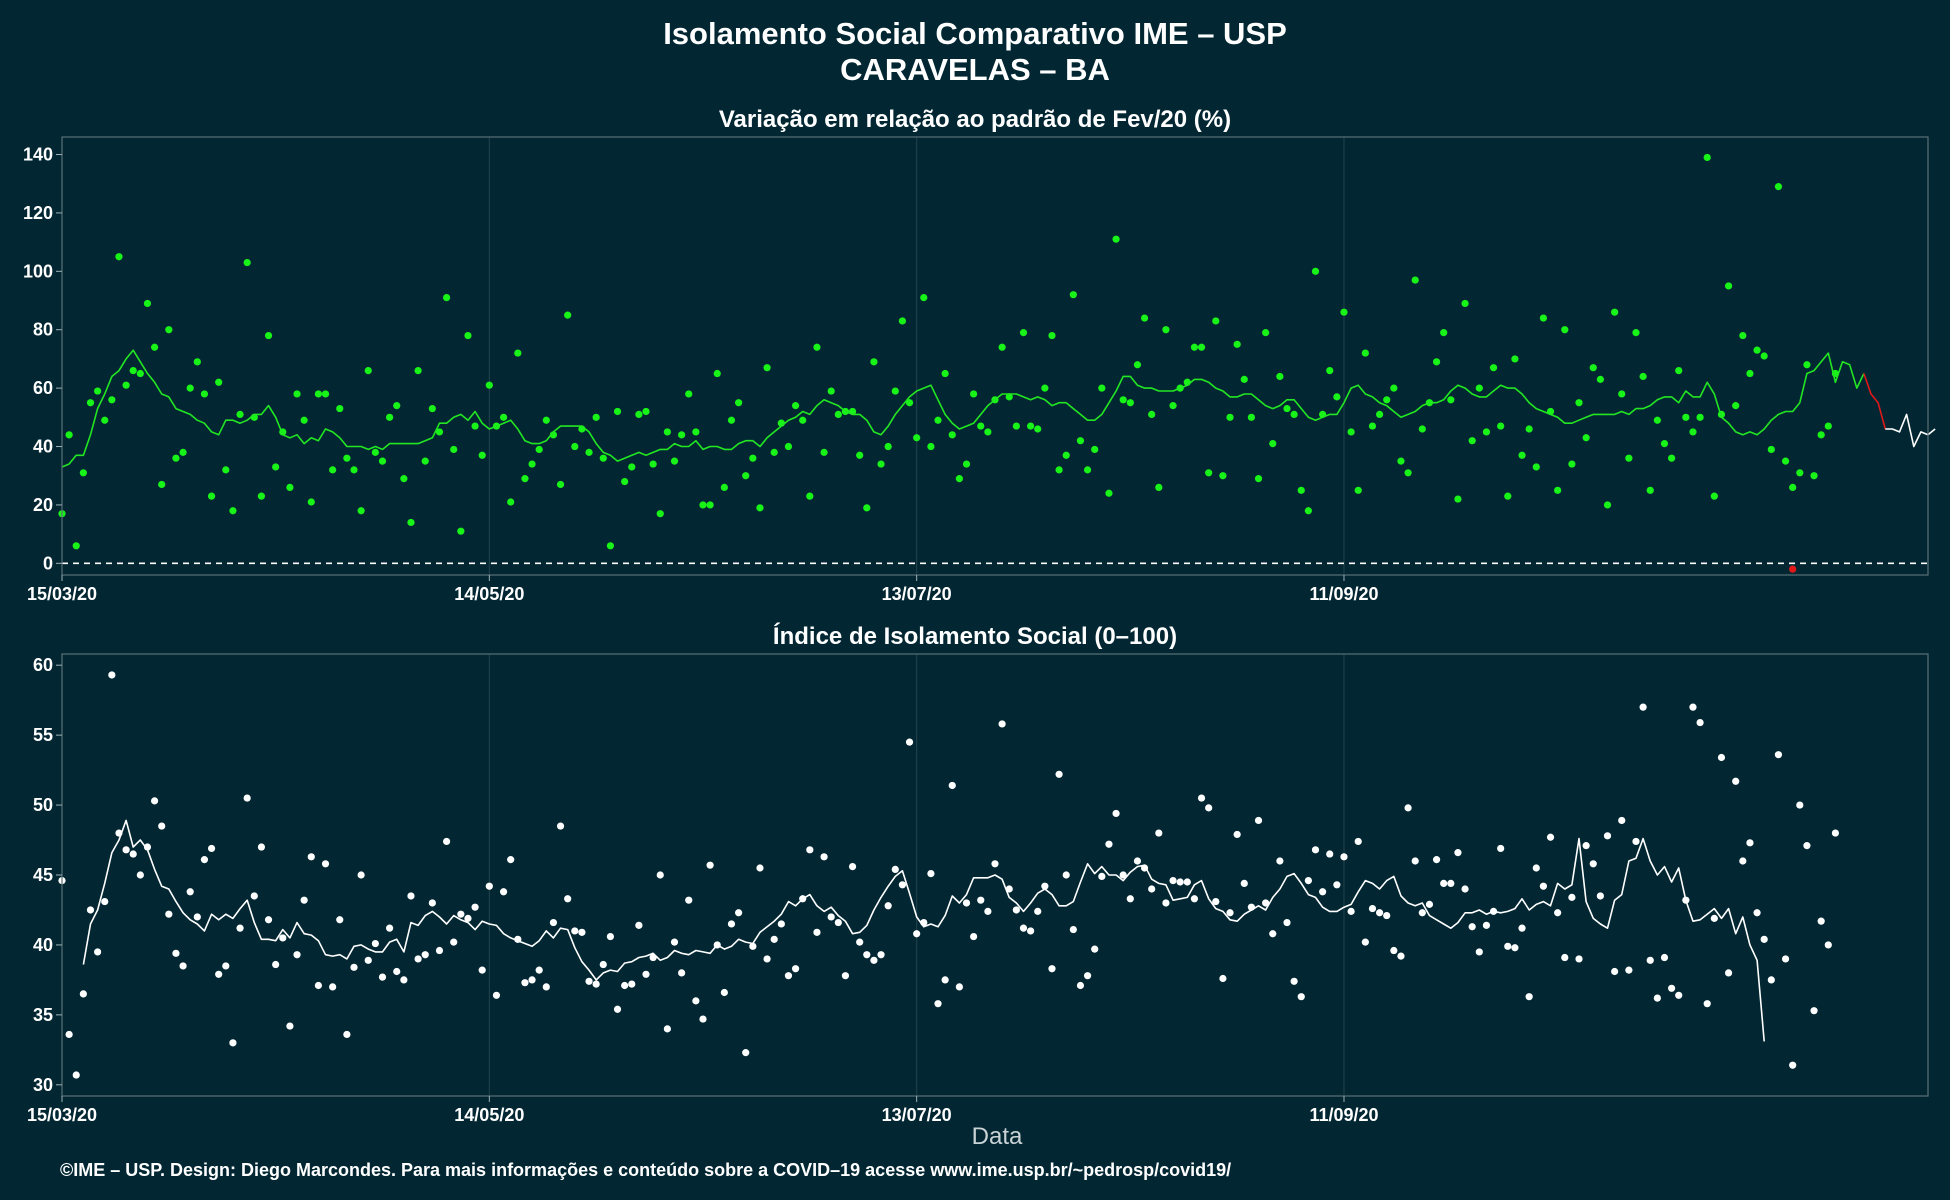  I want to click on index-y-tick-label: 35, so click(43, 1015).